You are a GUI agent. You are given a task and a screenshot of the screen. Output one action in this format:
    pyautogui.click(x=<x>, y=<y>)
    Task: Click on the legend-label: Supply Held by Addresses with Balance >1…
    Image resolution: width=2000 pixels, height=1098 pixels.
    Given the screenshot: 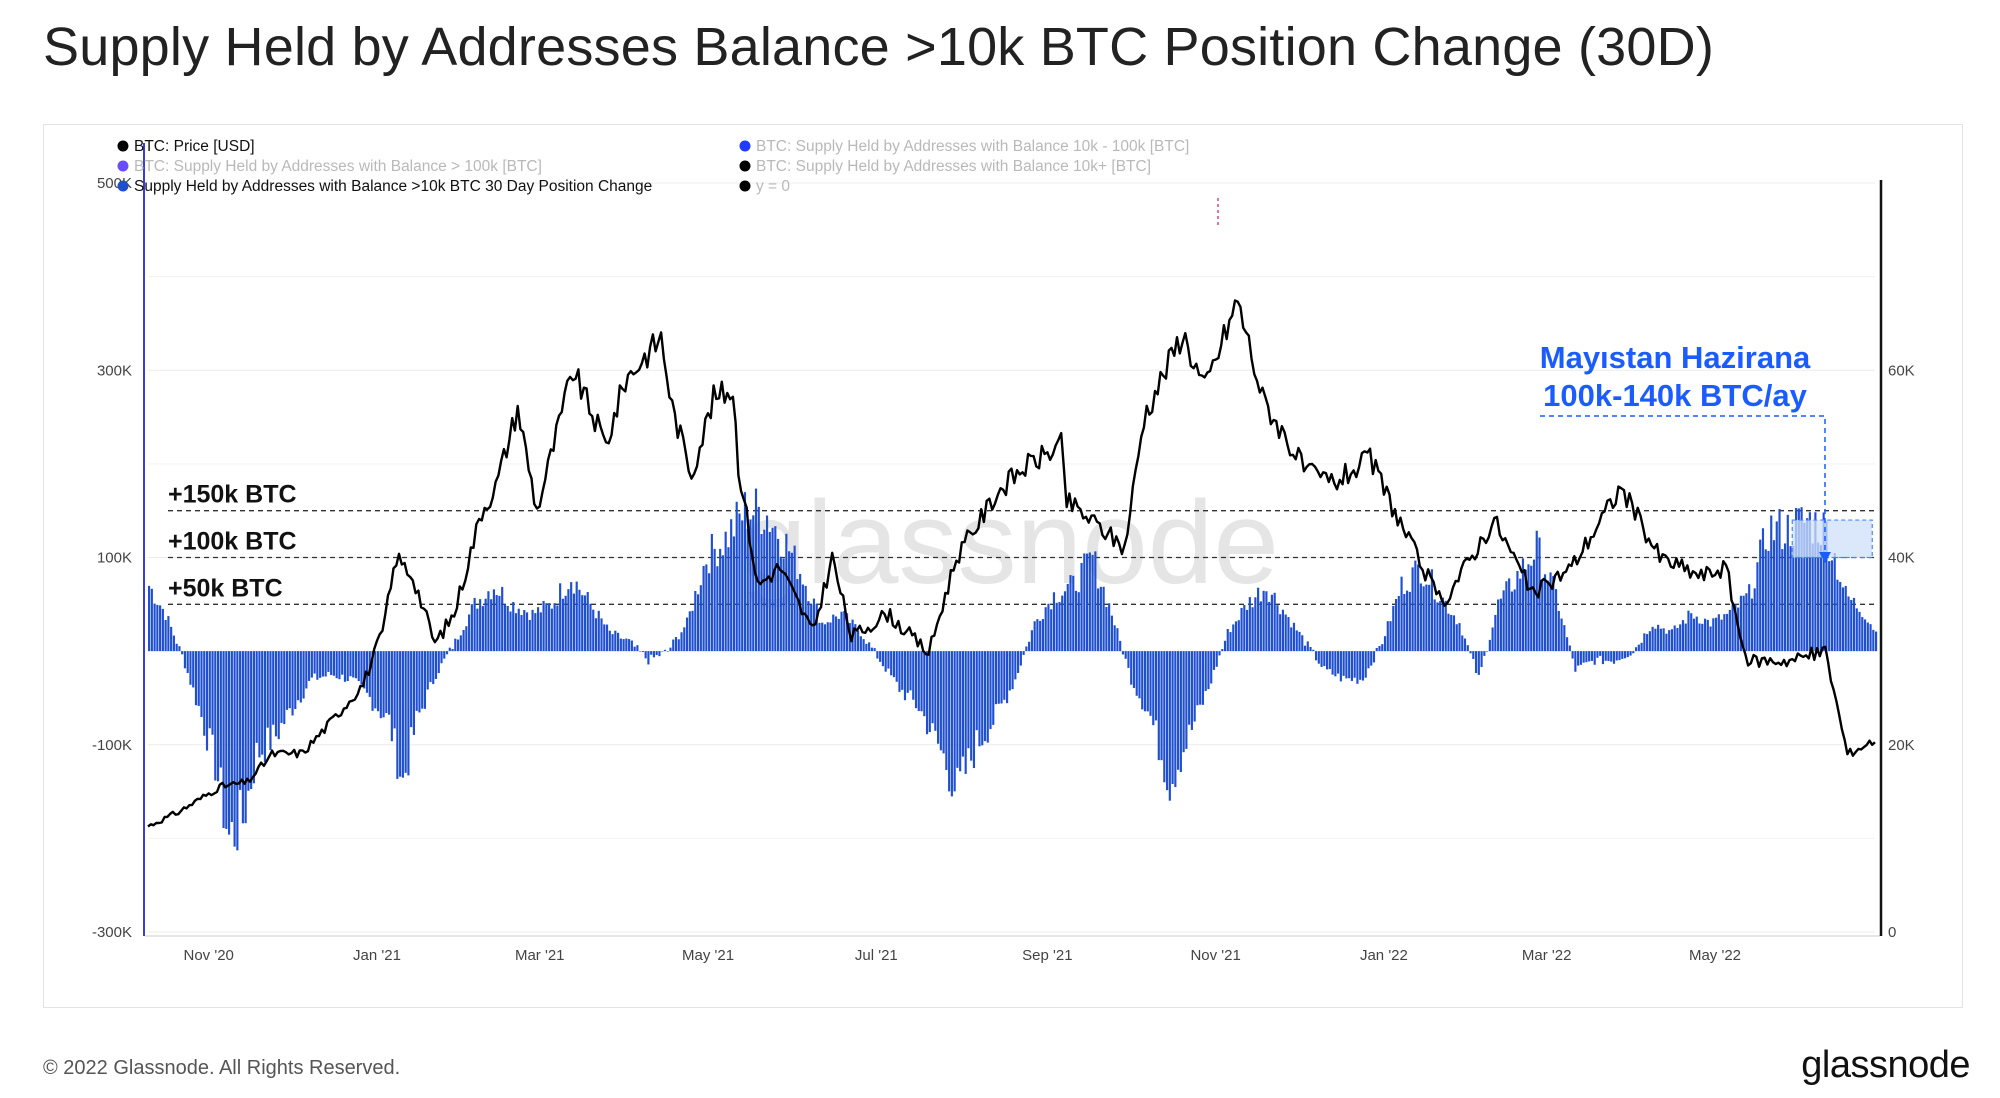 What is the action you would take?
    pyautogui.click(x=393, y=186)
    